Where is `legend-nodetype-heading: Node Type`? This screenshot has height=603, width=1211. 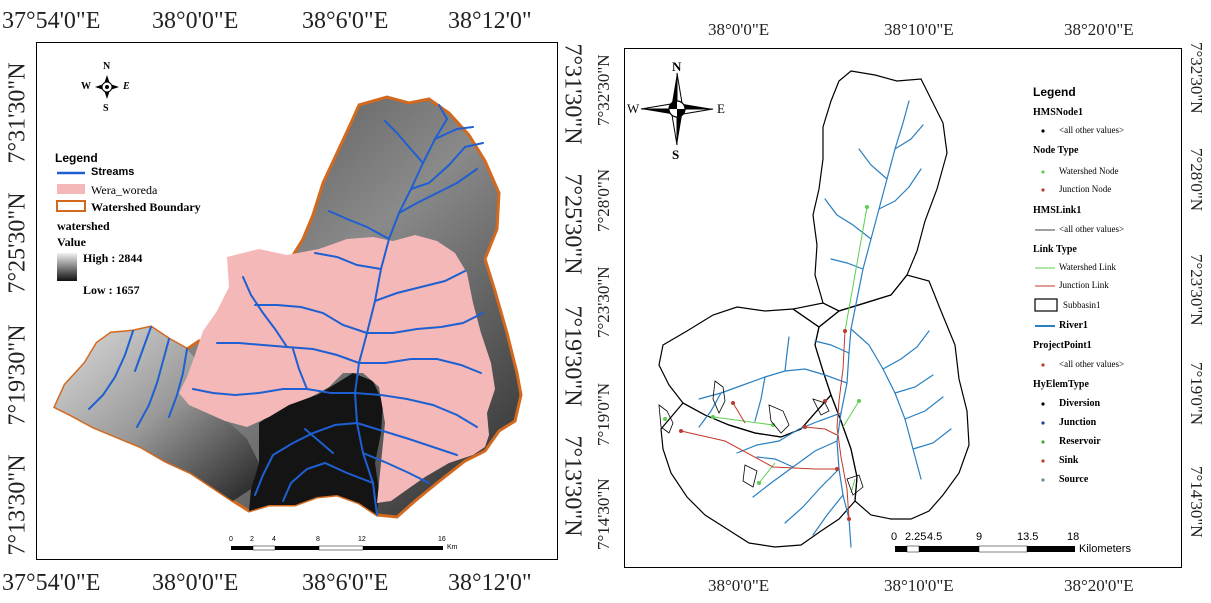 legend-nodetype-heading: Node Type is located at coordinates (1056, 150).